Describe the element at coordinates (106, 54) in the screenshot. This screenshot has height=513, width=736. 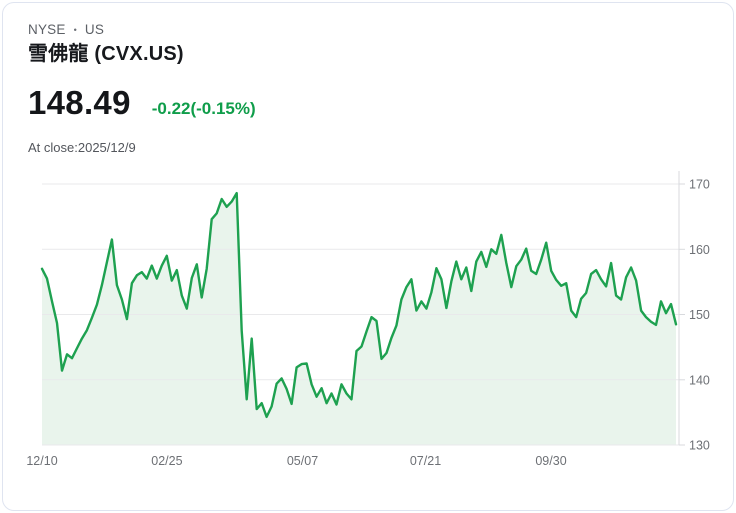
I see `stock-title: 雪佛龍 (CVX.US)` at that location.